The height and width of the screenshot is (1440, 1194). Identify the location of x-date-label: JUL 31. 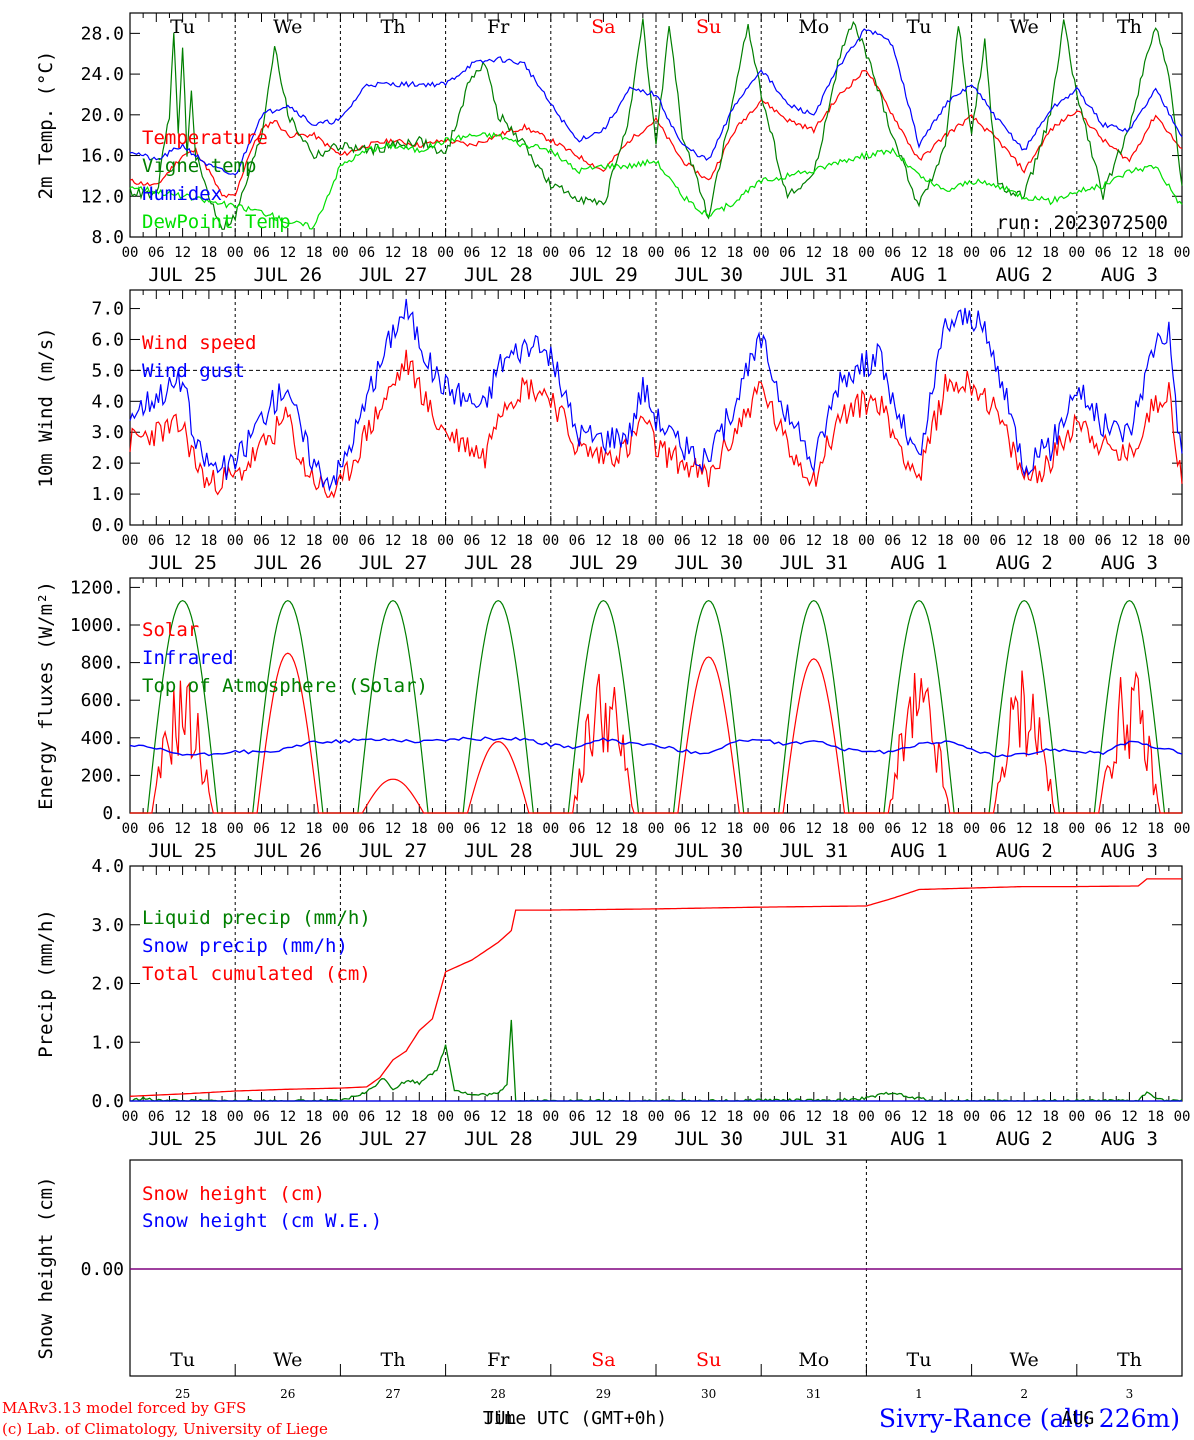
(813, 851).